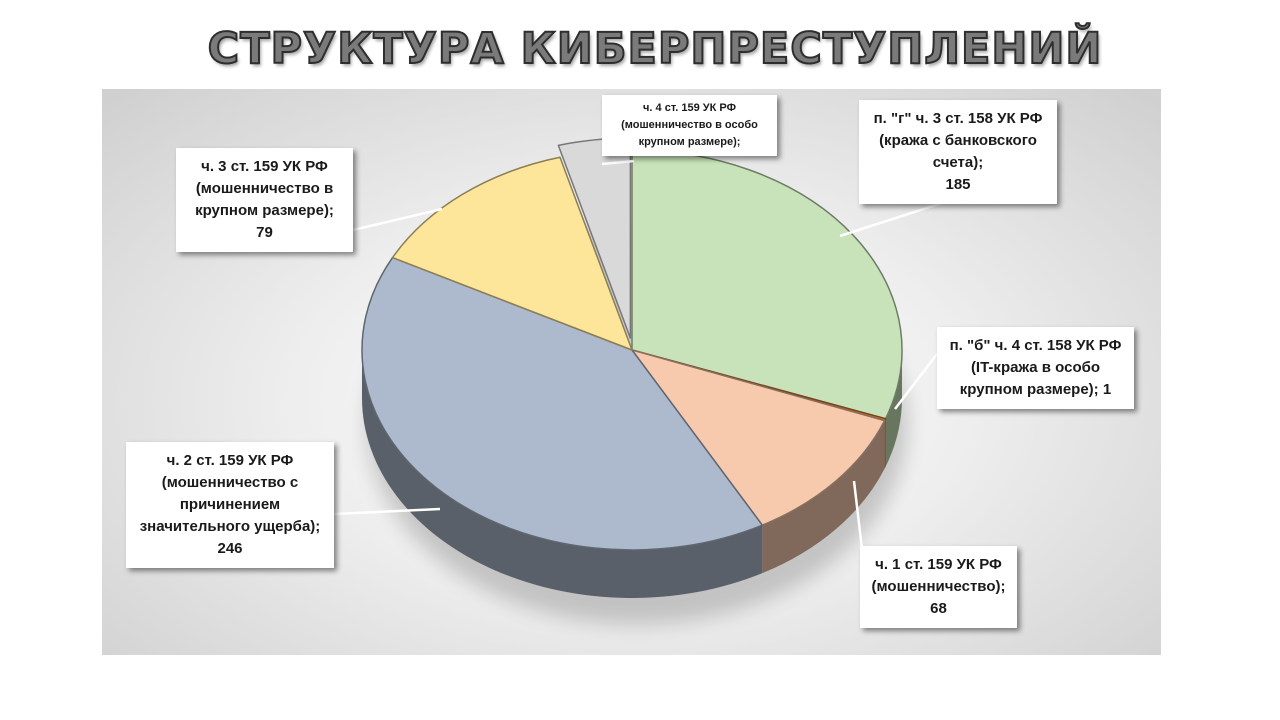  What do you see at coordinates (1035, 389) in the screenshot?
I see `label-line: крупном размере); 1` at bounding box center [1035, 389].